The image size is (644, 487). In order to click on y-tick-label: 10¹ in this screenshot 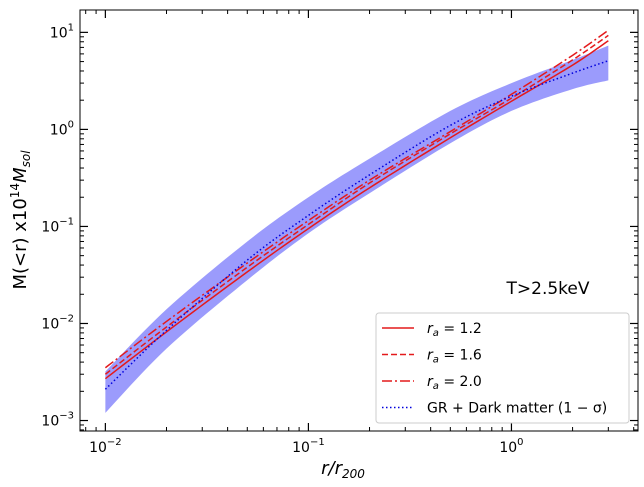, I will do `click(62, 31)`.